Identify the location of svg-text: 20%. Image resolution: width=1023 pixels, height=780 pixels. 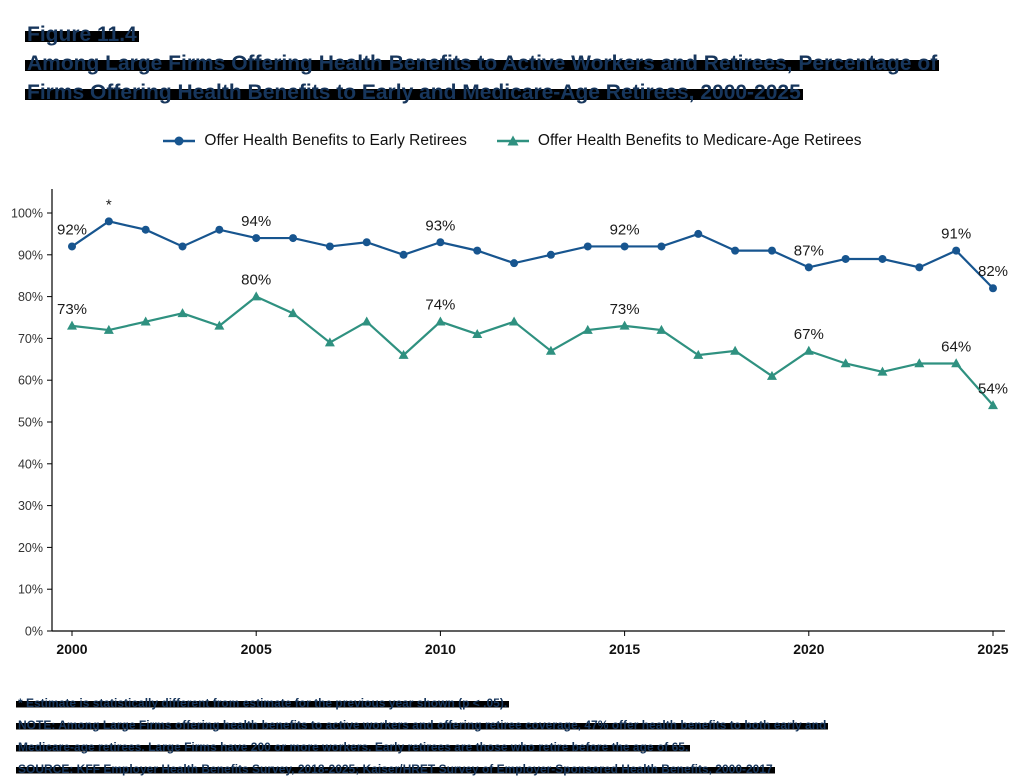
(30, 548).